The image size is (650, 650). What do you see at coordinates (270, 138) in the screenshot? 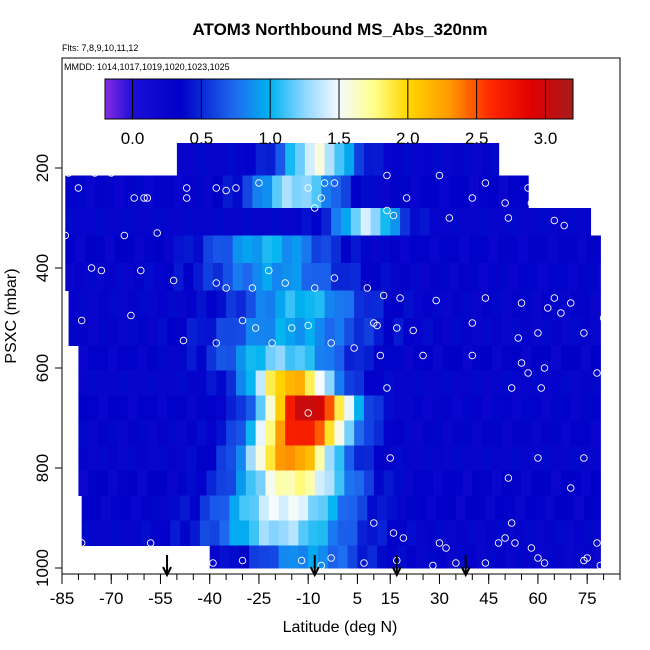
I see `colorbar-tick-label: 1.0` at bounding box center [270, 138].